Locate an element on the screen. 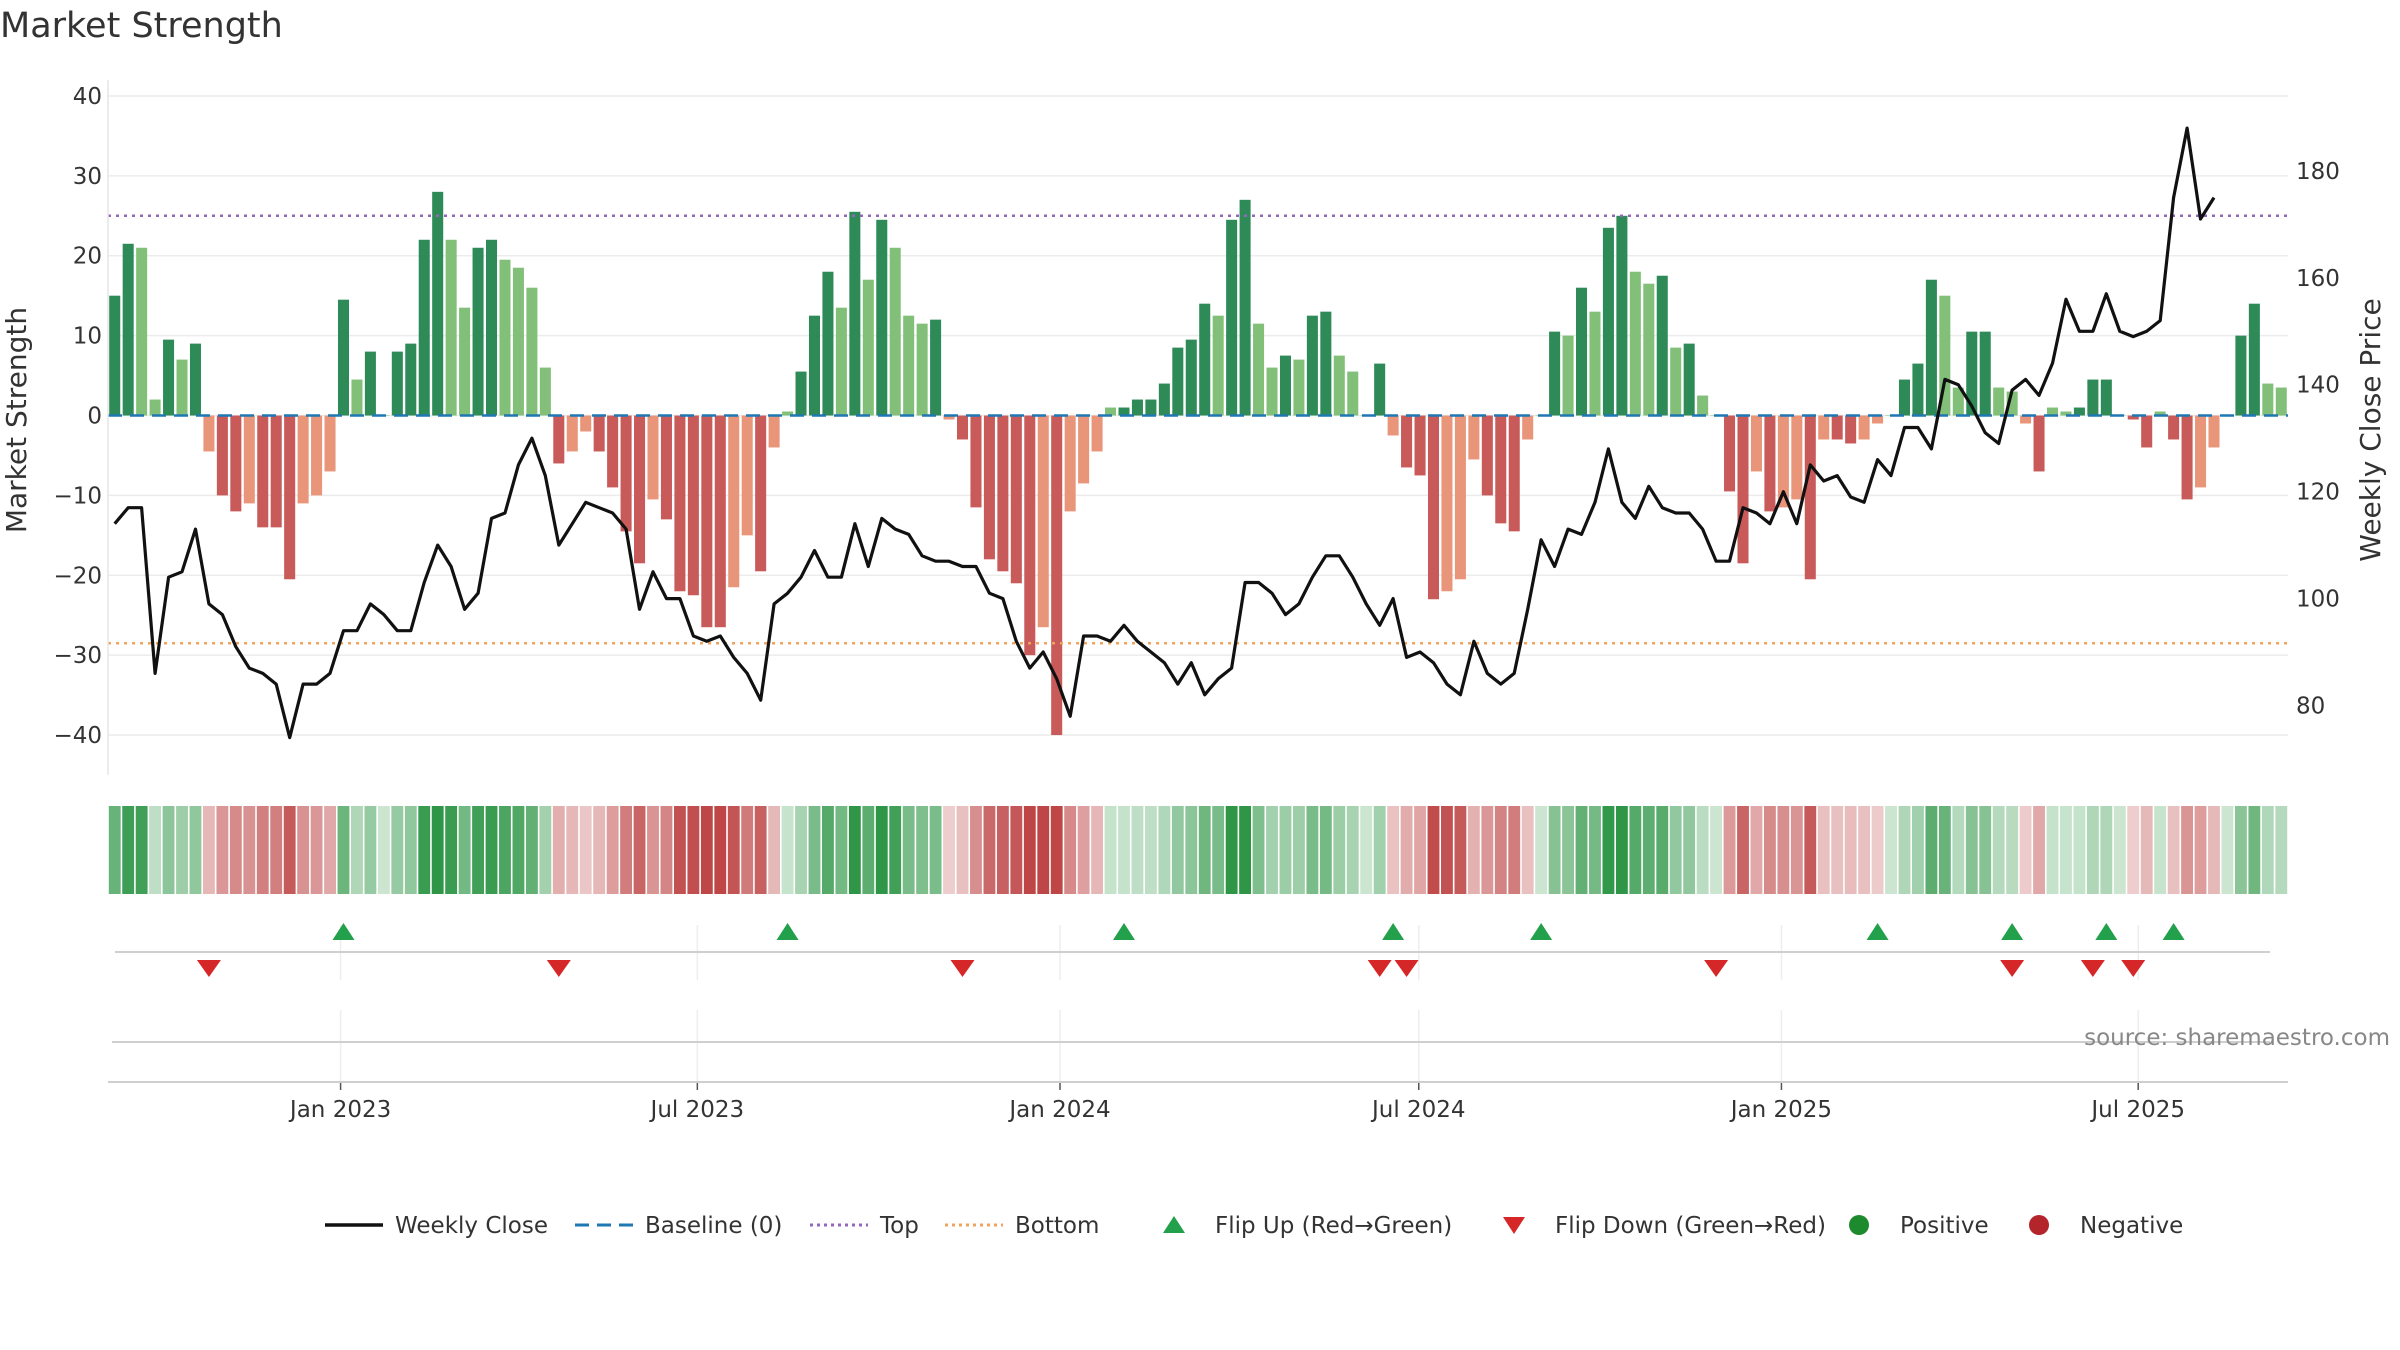 This screenshot has height=1350, width=2400. legend-item-flipup: Flip Up (Red→Green) is located at coordinates (1307, 1226).